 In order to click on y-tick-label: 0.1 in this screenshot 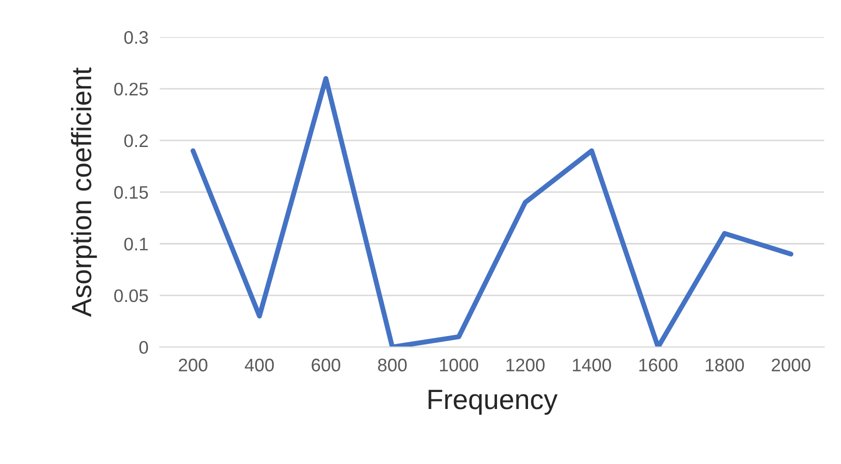, I will do `click(136, 244)`.